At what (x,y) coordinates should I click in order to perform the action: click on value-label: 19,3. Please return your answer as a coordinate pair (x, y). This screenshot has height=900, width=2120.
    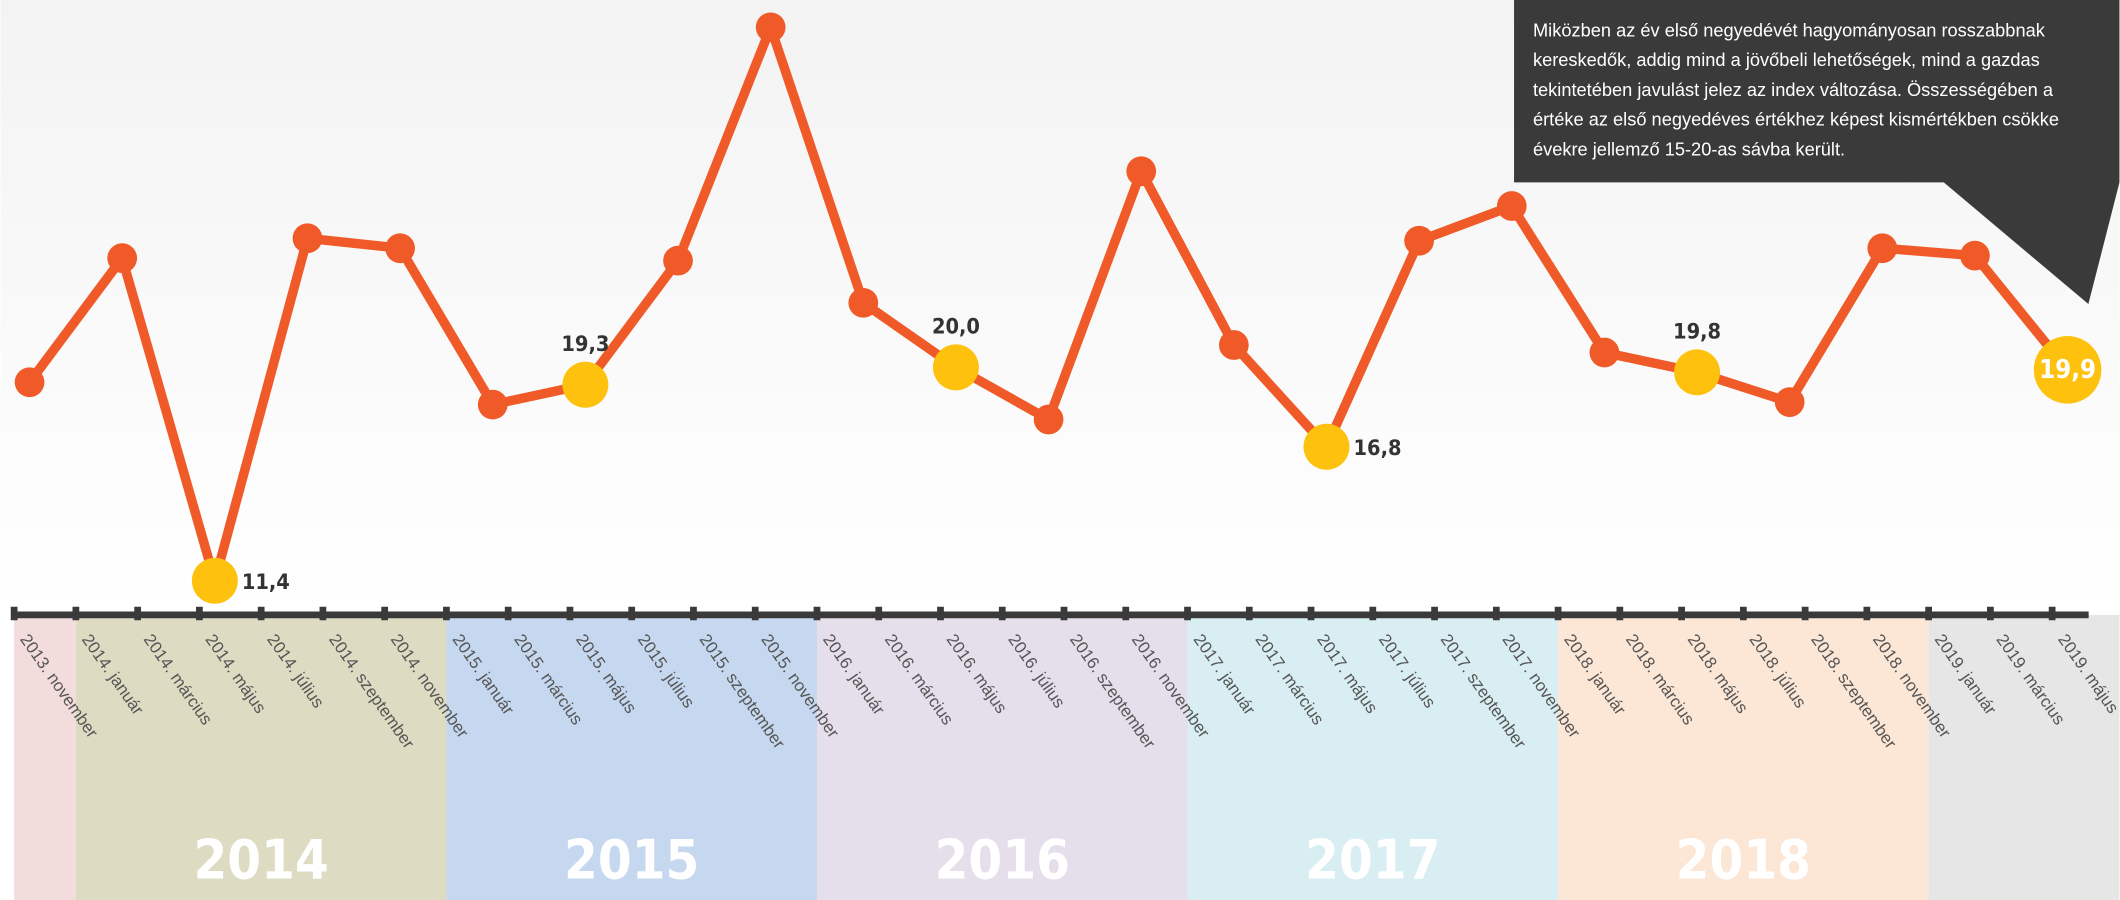
    Looking at the image, I should click on (585, 344).